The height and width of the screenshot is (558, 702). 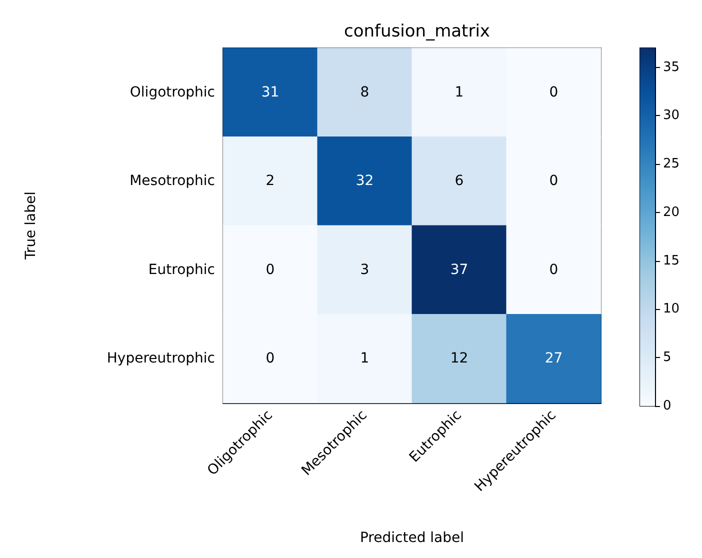 I want to click on data-label: 31, so click(x=270, y=92).